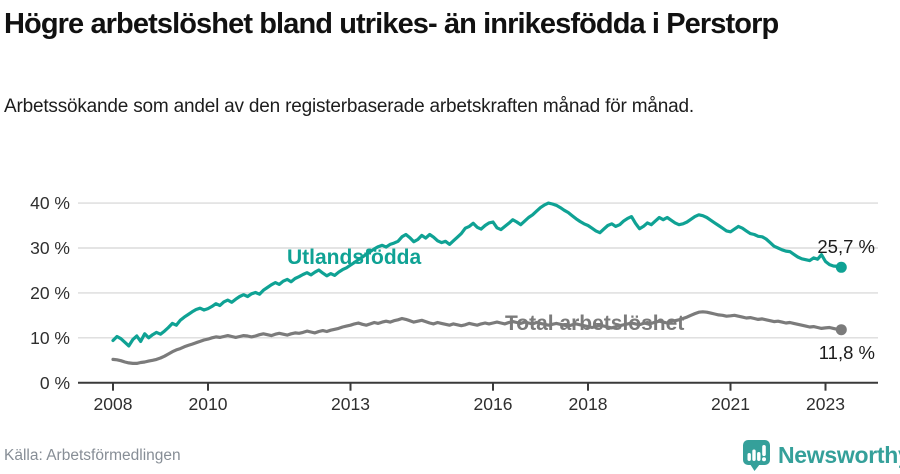  What do you see at coordinates (50, 203) in the screenshot?
I see `y-tick-label: 40 %` at bounding box center [50, 203].